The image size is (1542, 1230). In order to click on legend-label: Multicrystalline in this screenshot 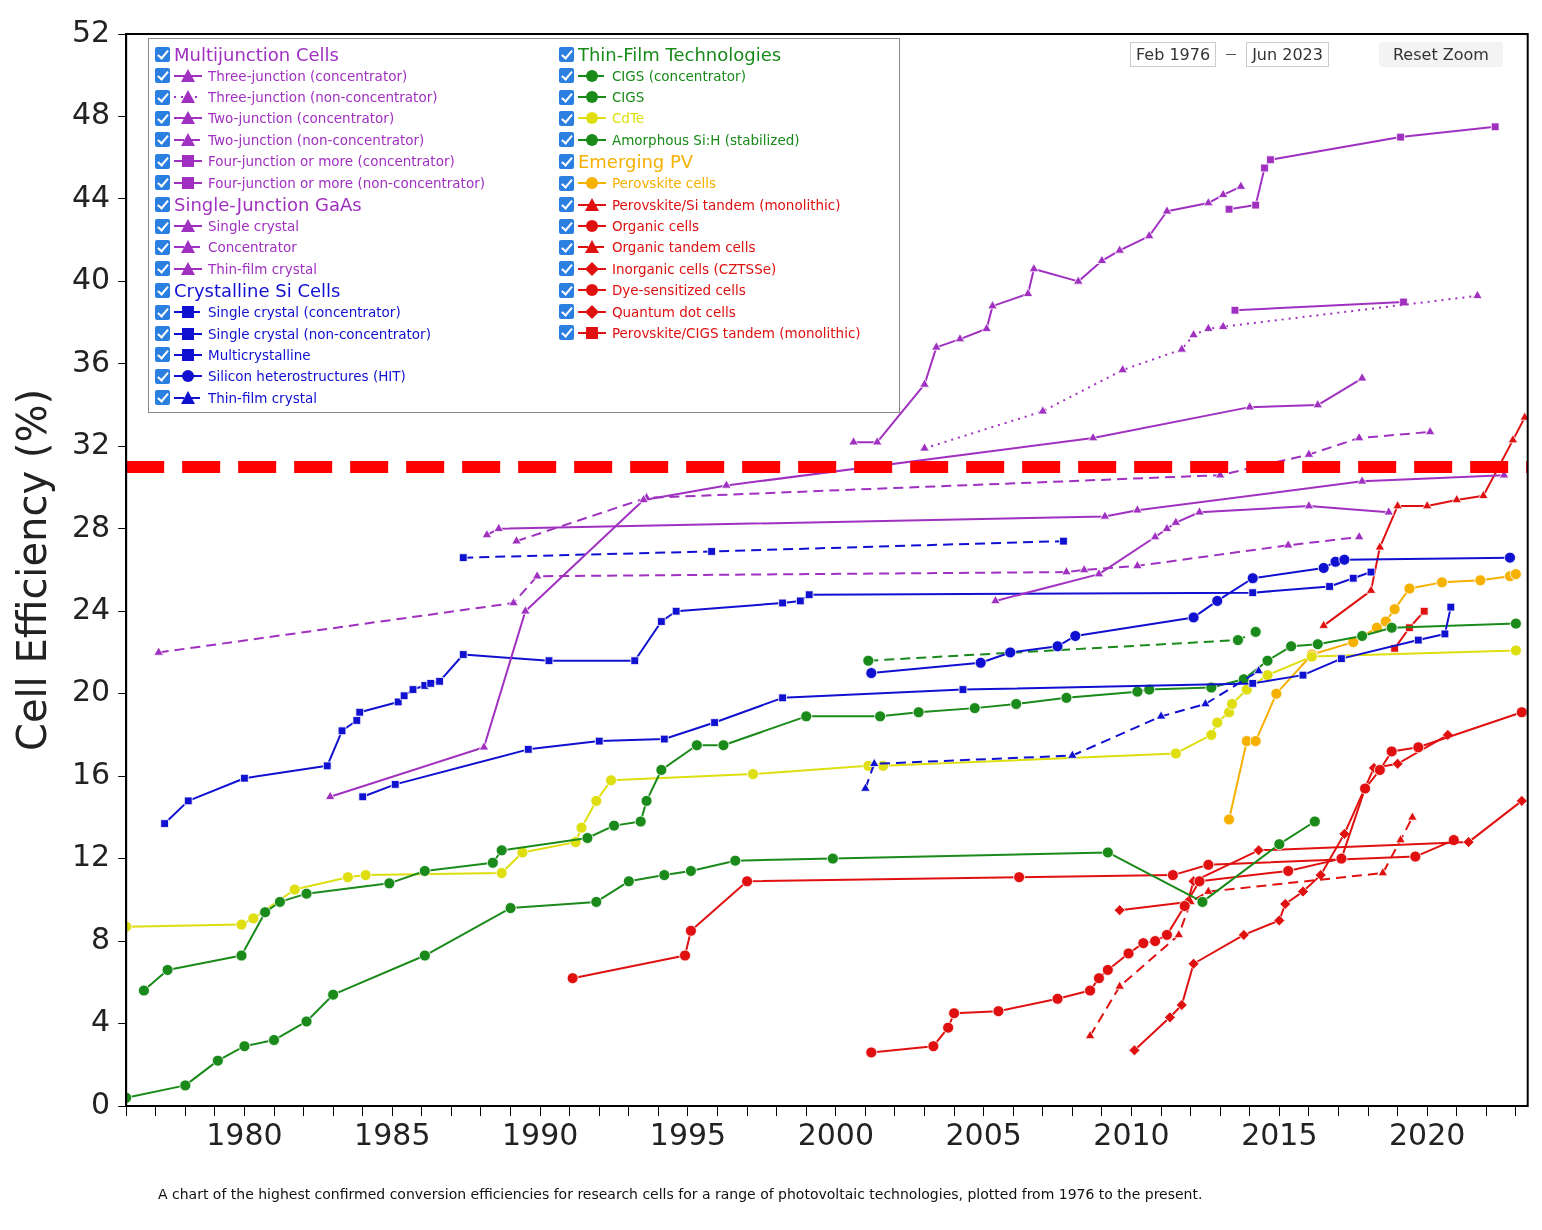, I will do `click(259, 354)`.